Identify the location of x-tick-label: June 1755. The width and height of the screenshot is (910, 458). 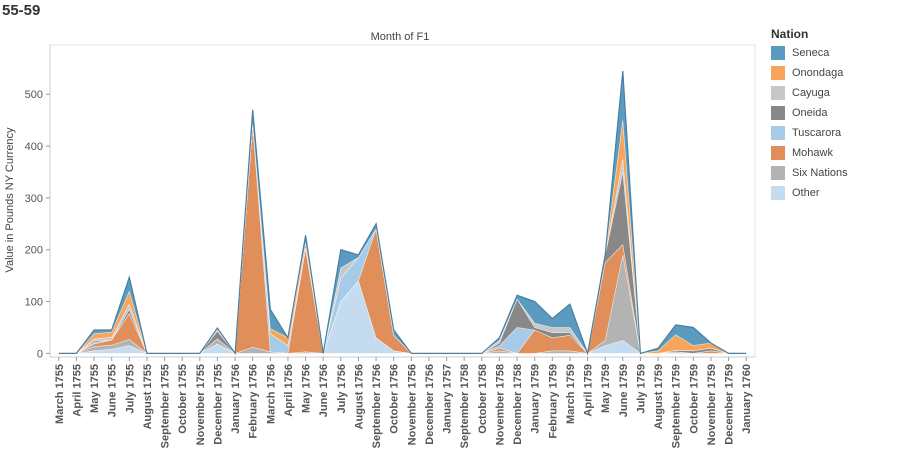
(113, 390).